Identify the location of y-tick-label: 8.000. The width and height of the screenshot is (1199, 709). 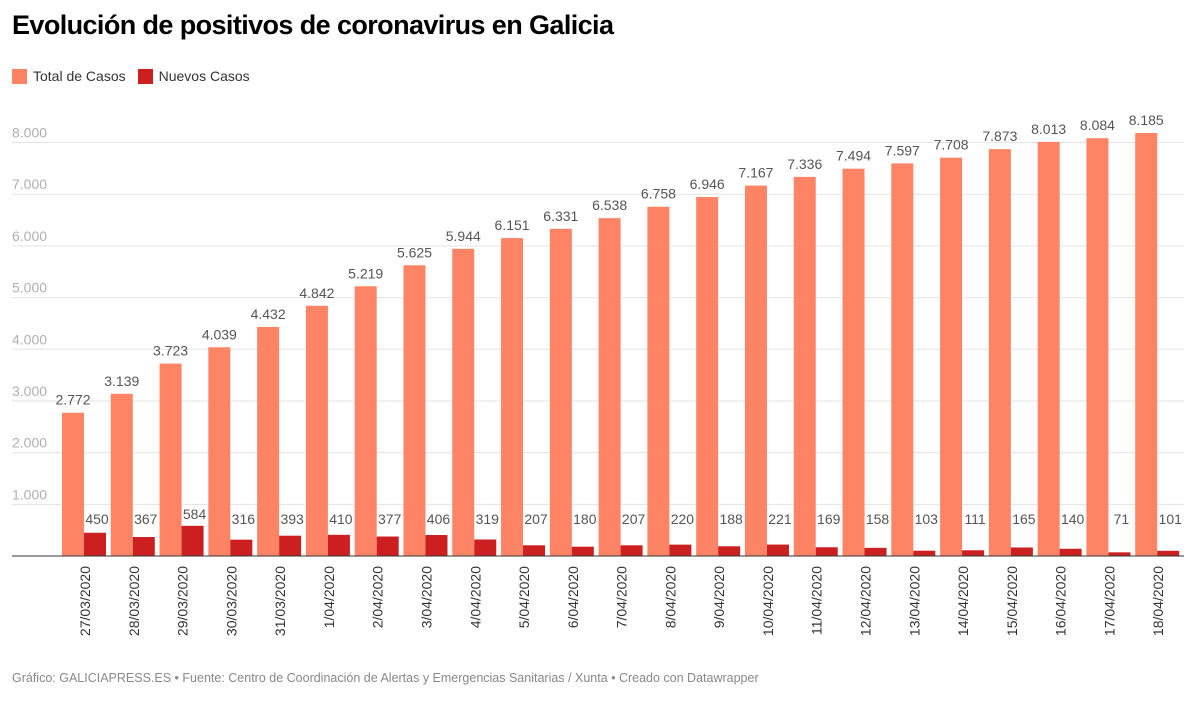
(29, 133).